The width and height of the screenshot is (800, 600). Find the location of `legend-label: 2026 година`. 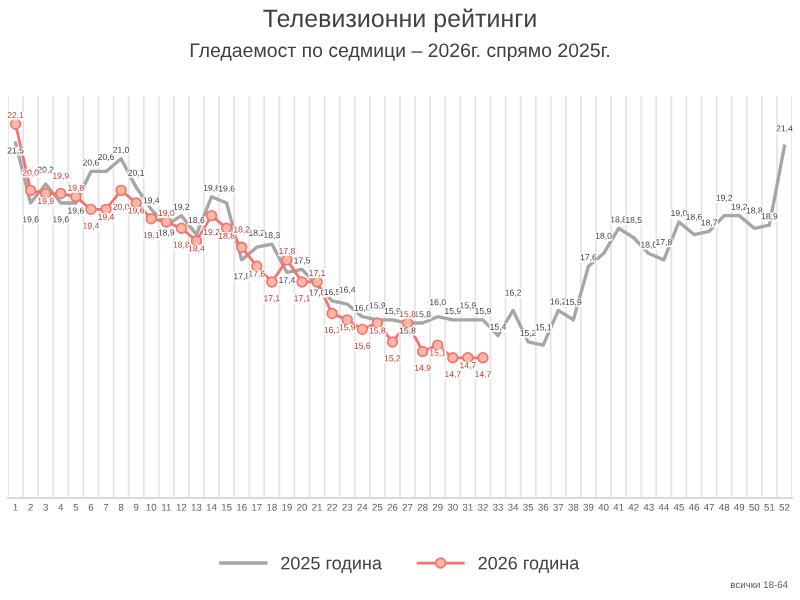

legend-label: 2026 година is located at coordinates (529, 564).